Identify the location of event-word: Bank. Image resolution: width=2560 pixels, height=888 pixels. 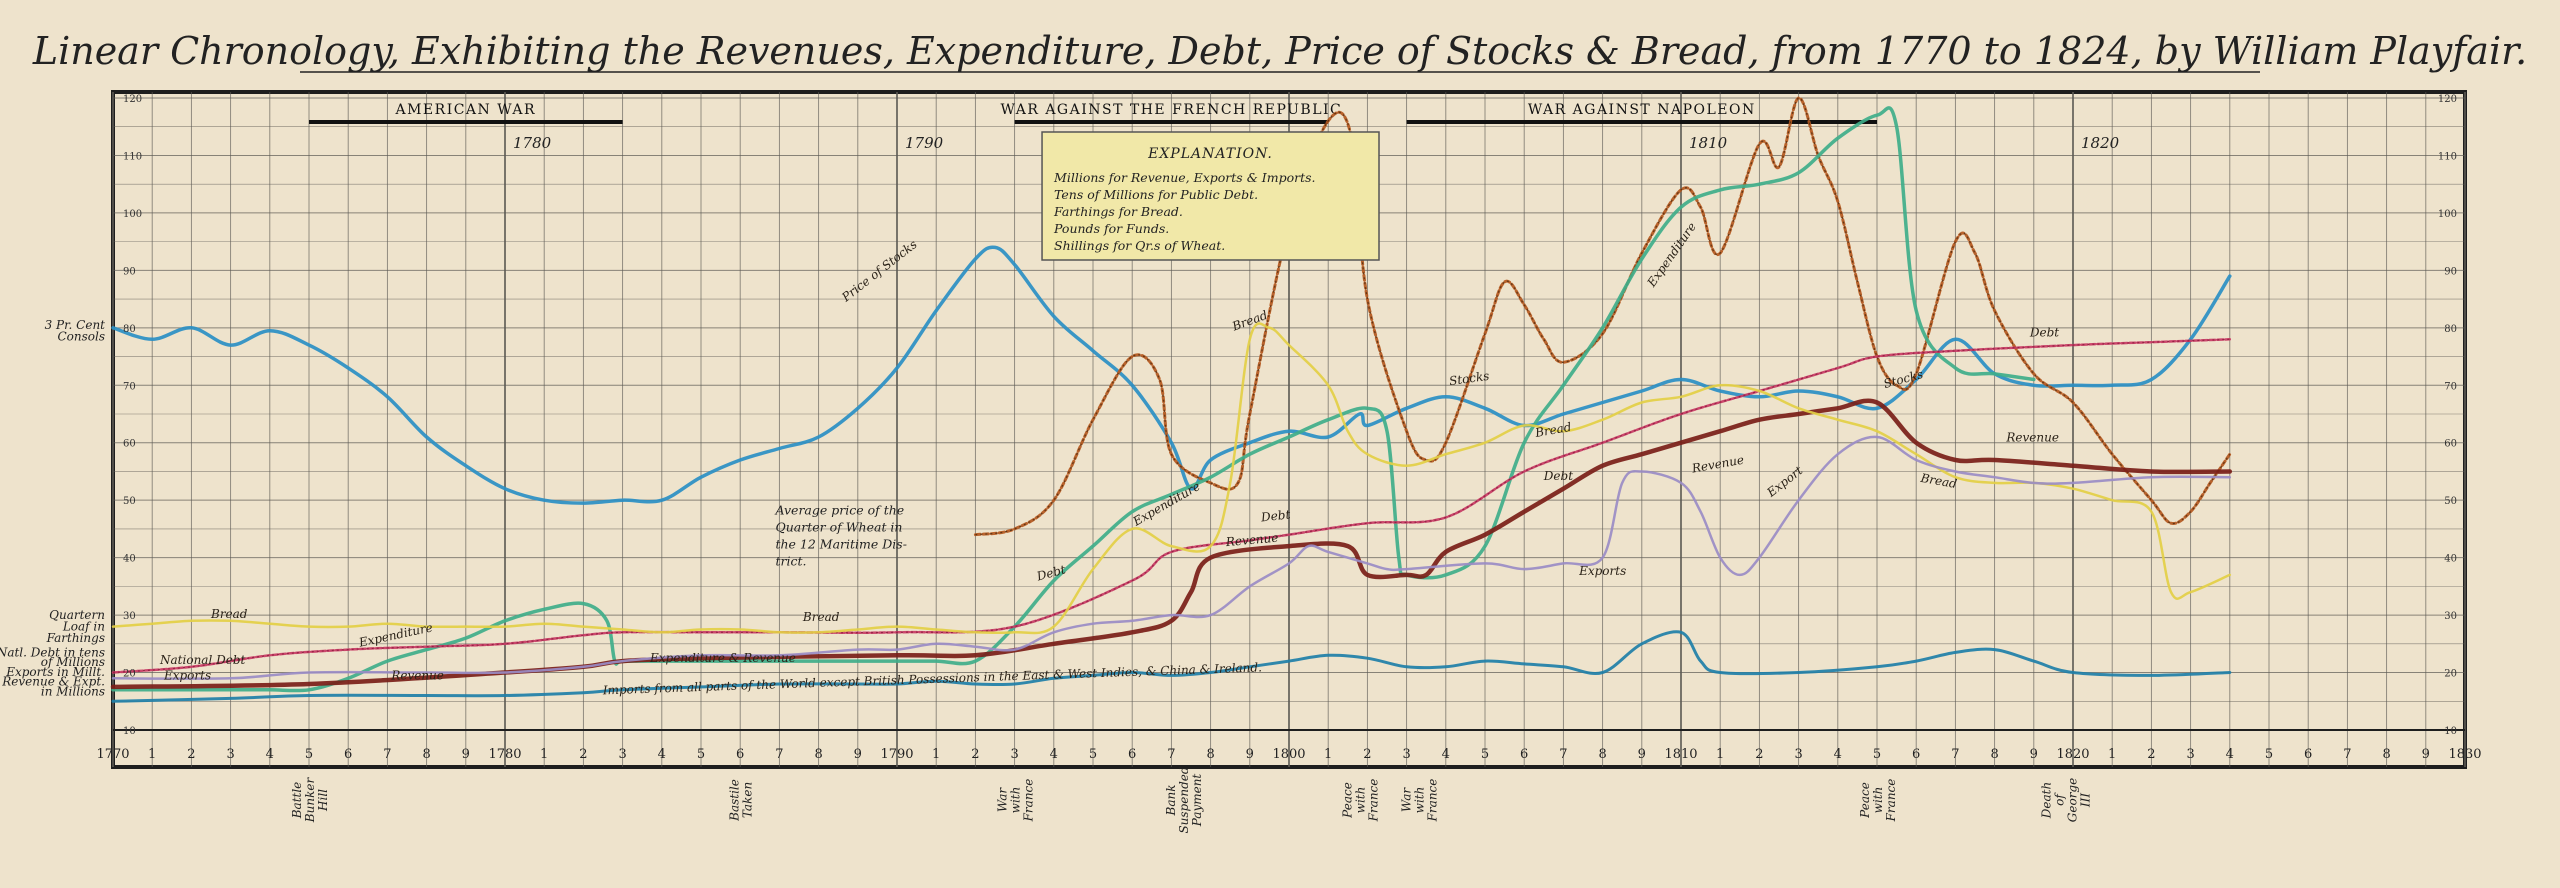
(1171, 801).